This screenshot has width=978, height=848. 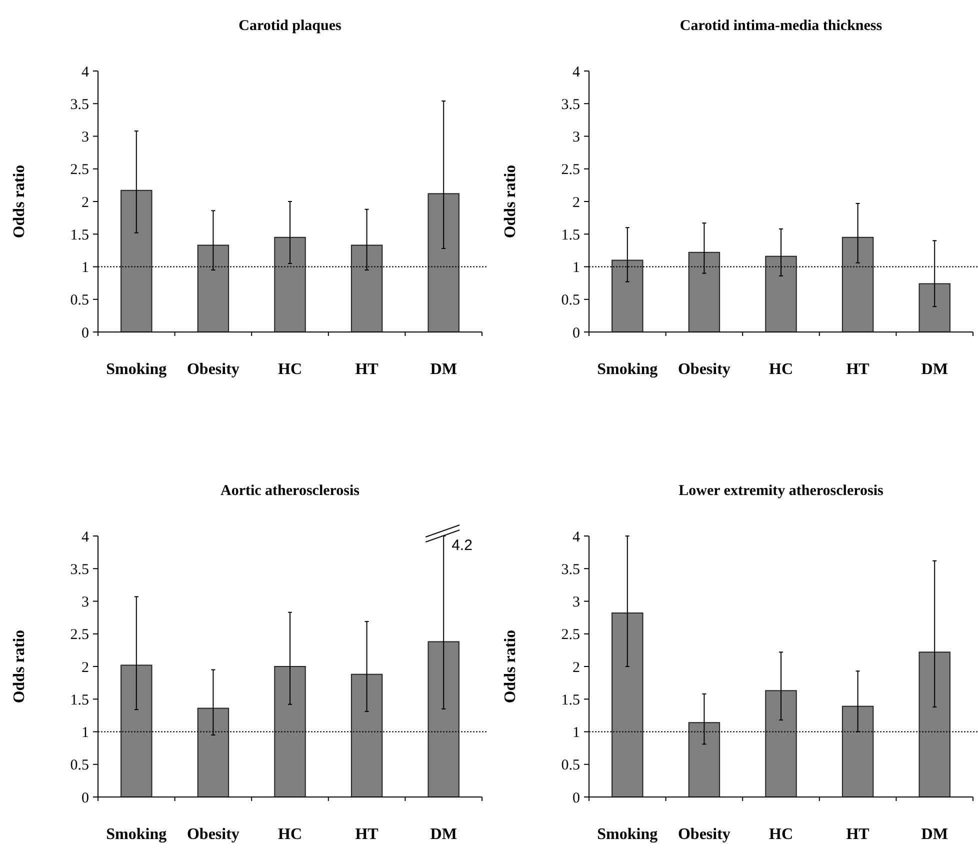 What do you see at coordinates (290, 26) in the screenshot?
I see `chart-title: Carotid plaques` at bounding box center [290, 26].